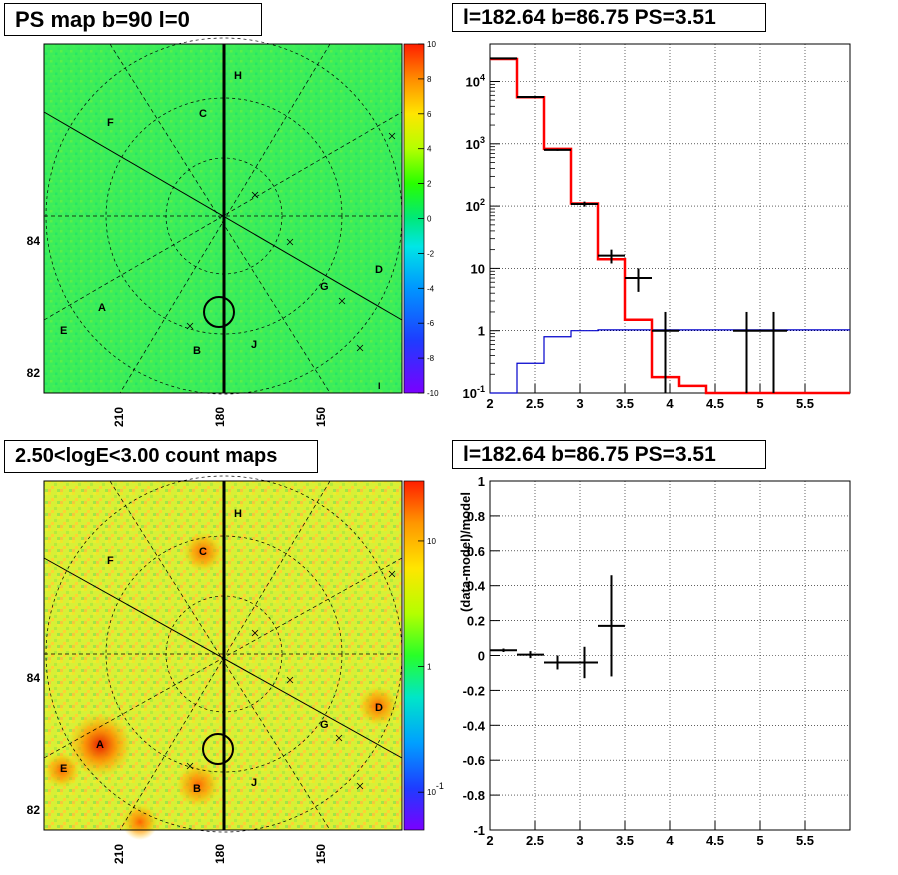 This screenshot has height=875, width=898. I want to click on colorbar-tick-label: -10, so click(433, 393).